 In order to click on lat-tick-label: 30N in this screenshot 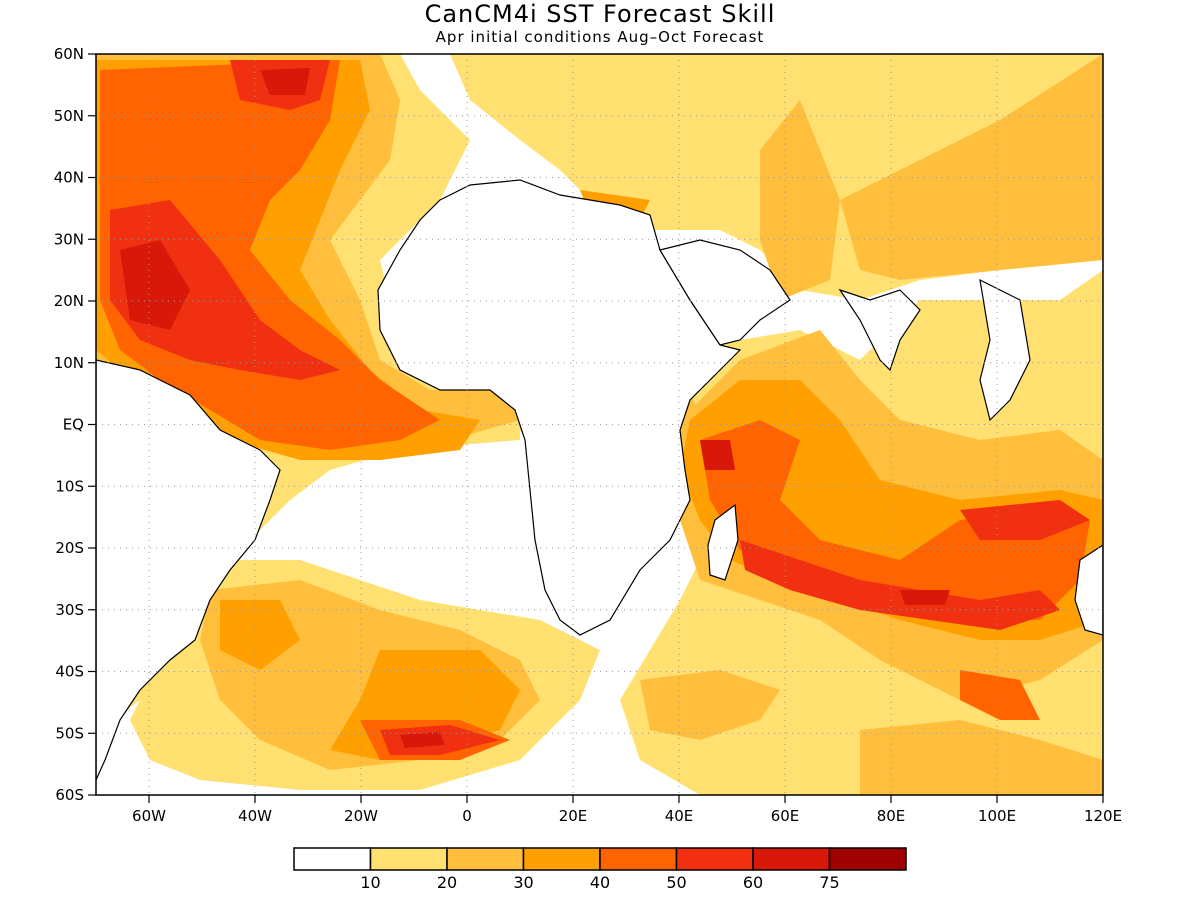, I will do `click(69, 239)`.